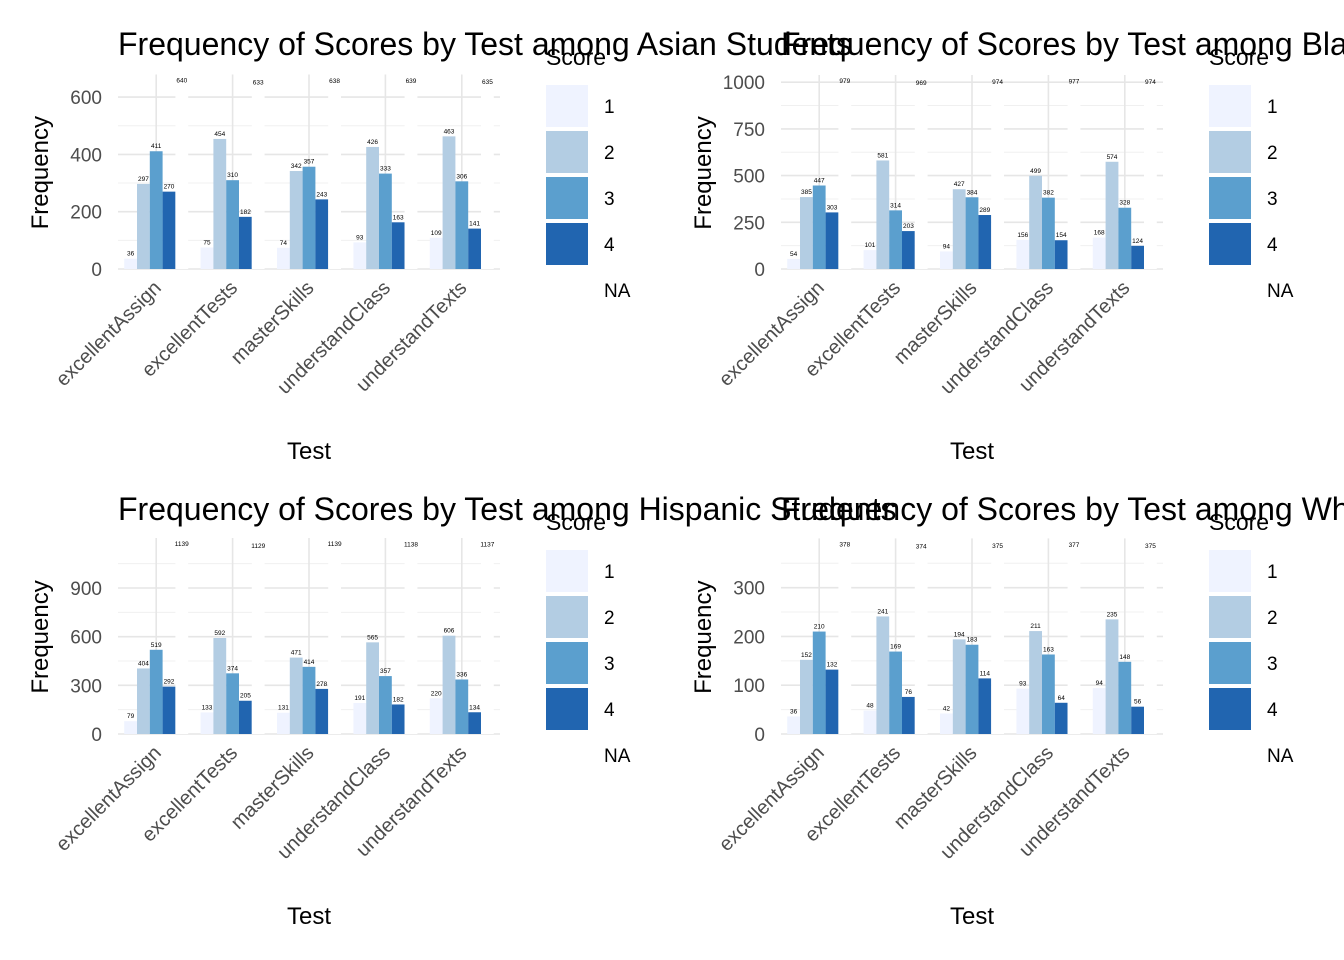  What do you see at coordinates (385, 169) in the screenshot?
I see `data-label: 333` at bounding box center [385, 169].